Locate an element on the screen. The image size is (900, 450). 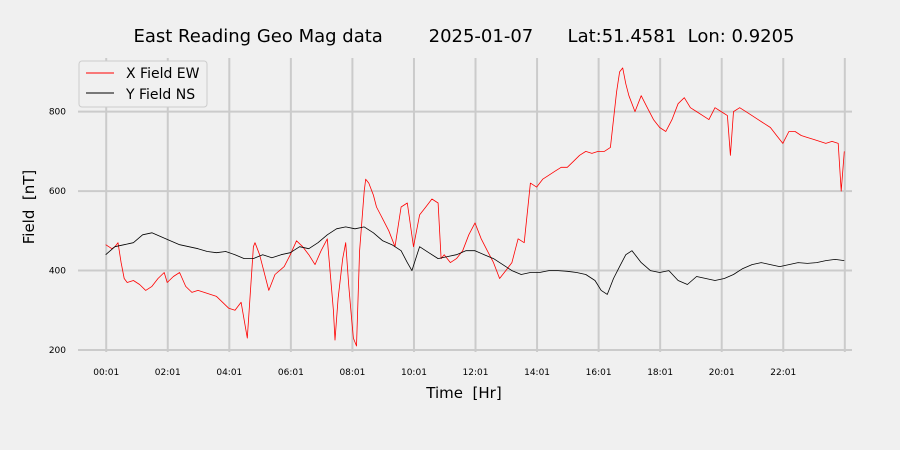
y-axis-label: Field [nT] is located at coordinates (29, 207).